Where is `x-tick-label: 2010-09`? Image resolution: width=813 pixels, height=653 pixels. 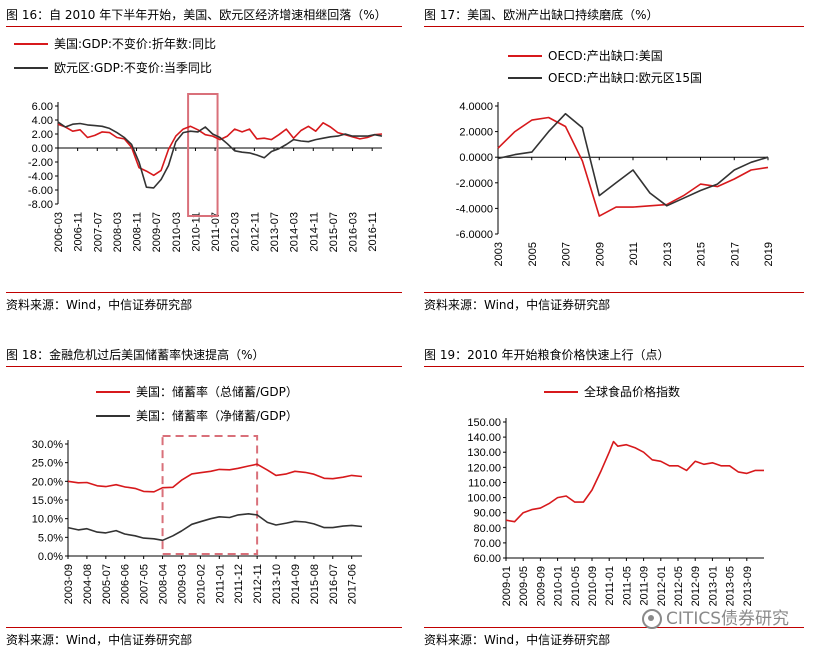
x-tick-label: 2010-09 is located at coordinates (593, 586).